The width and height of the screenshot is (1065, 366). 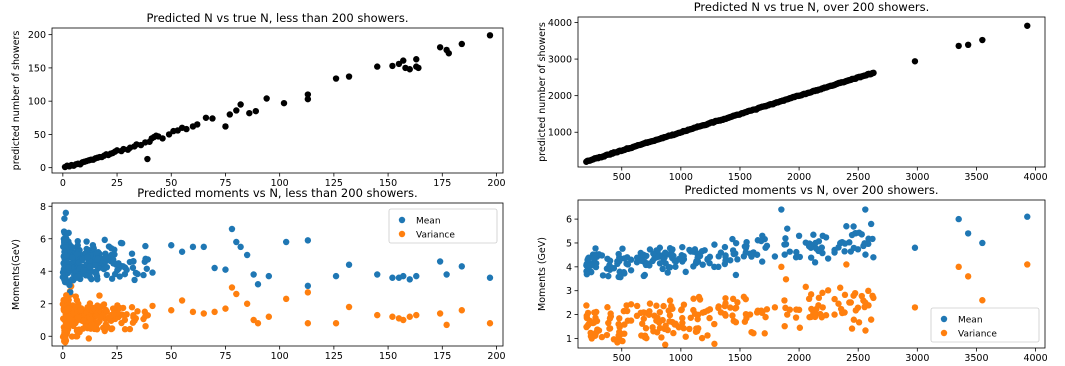 What do you see at coordinates (280, 356) in the screenshot?
I see `x-tick-label: 100` at bounding box center [280, 356].